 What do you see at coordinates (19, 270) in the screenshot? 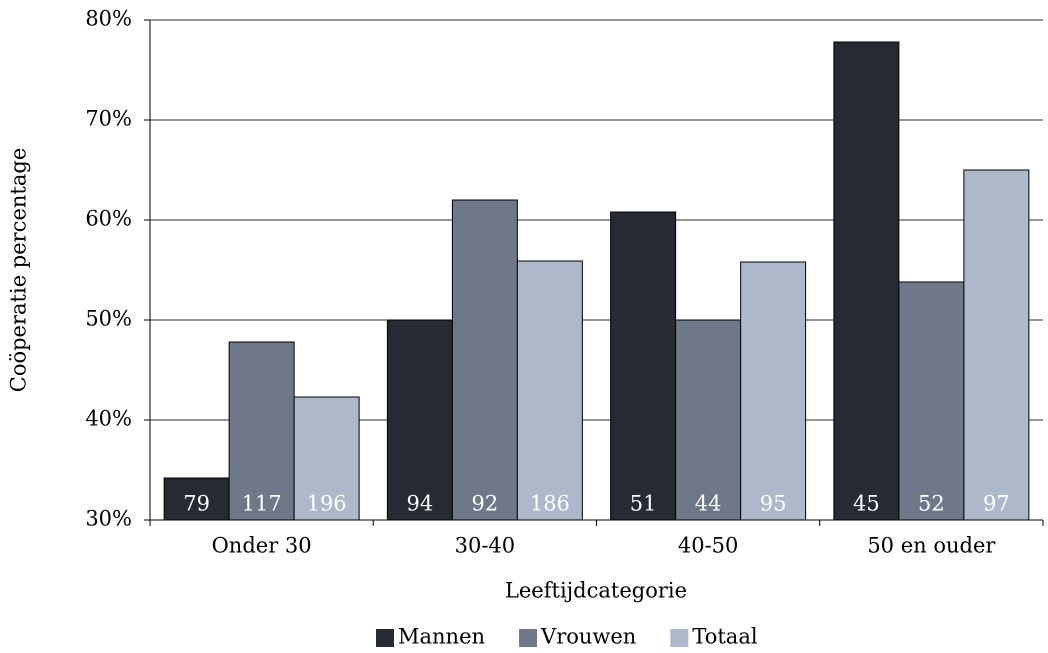
I see `y-axis-title: Coöperatie percentage` at bounding box center [19, 270].